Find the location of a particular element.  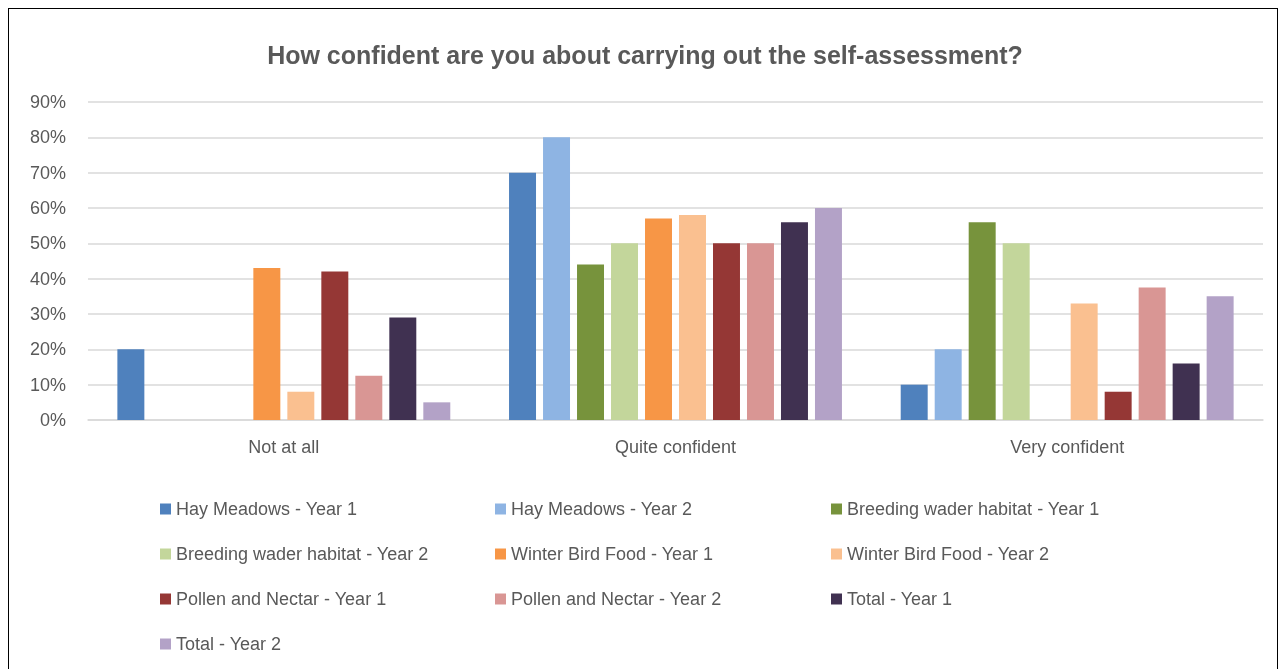

x-tick-label: Quite confident is located at coordinates (675, 447).